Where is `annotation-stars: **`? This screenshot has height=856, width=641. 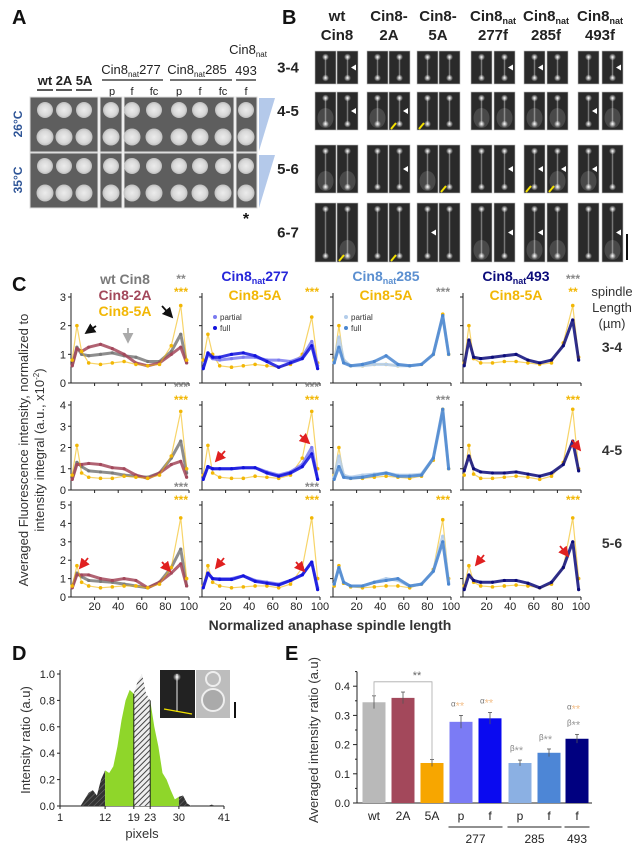
annotation-stars: ** is located at coordinates (519, 751).